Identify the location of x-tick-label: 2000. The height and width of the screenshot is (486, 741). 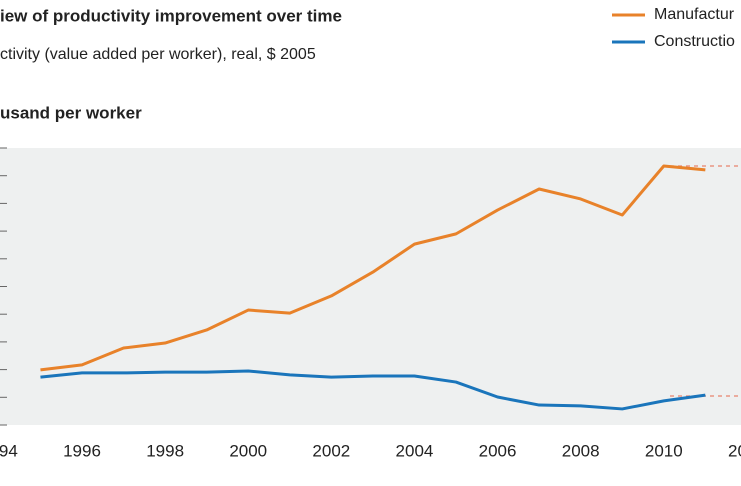
(248, 450).